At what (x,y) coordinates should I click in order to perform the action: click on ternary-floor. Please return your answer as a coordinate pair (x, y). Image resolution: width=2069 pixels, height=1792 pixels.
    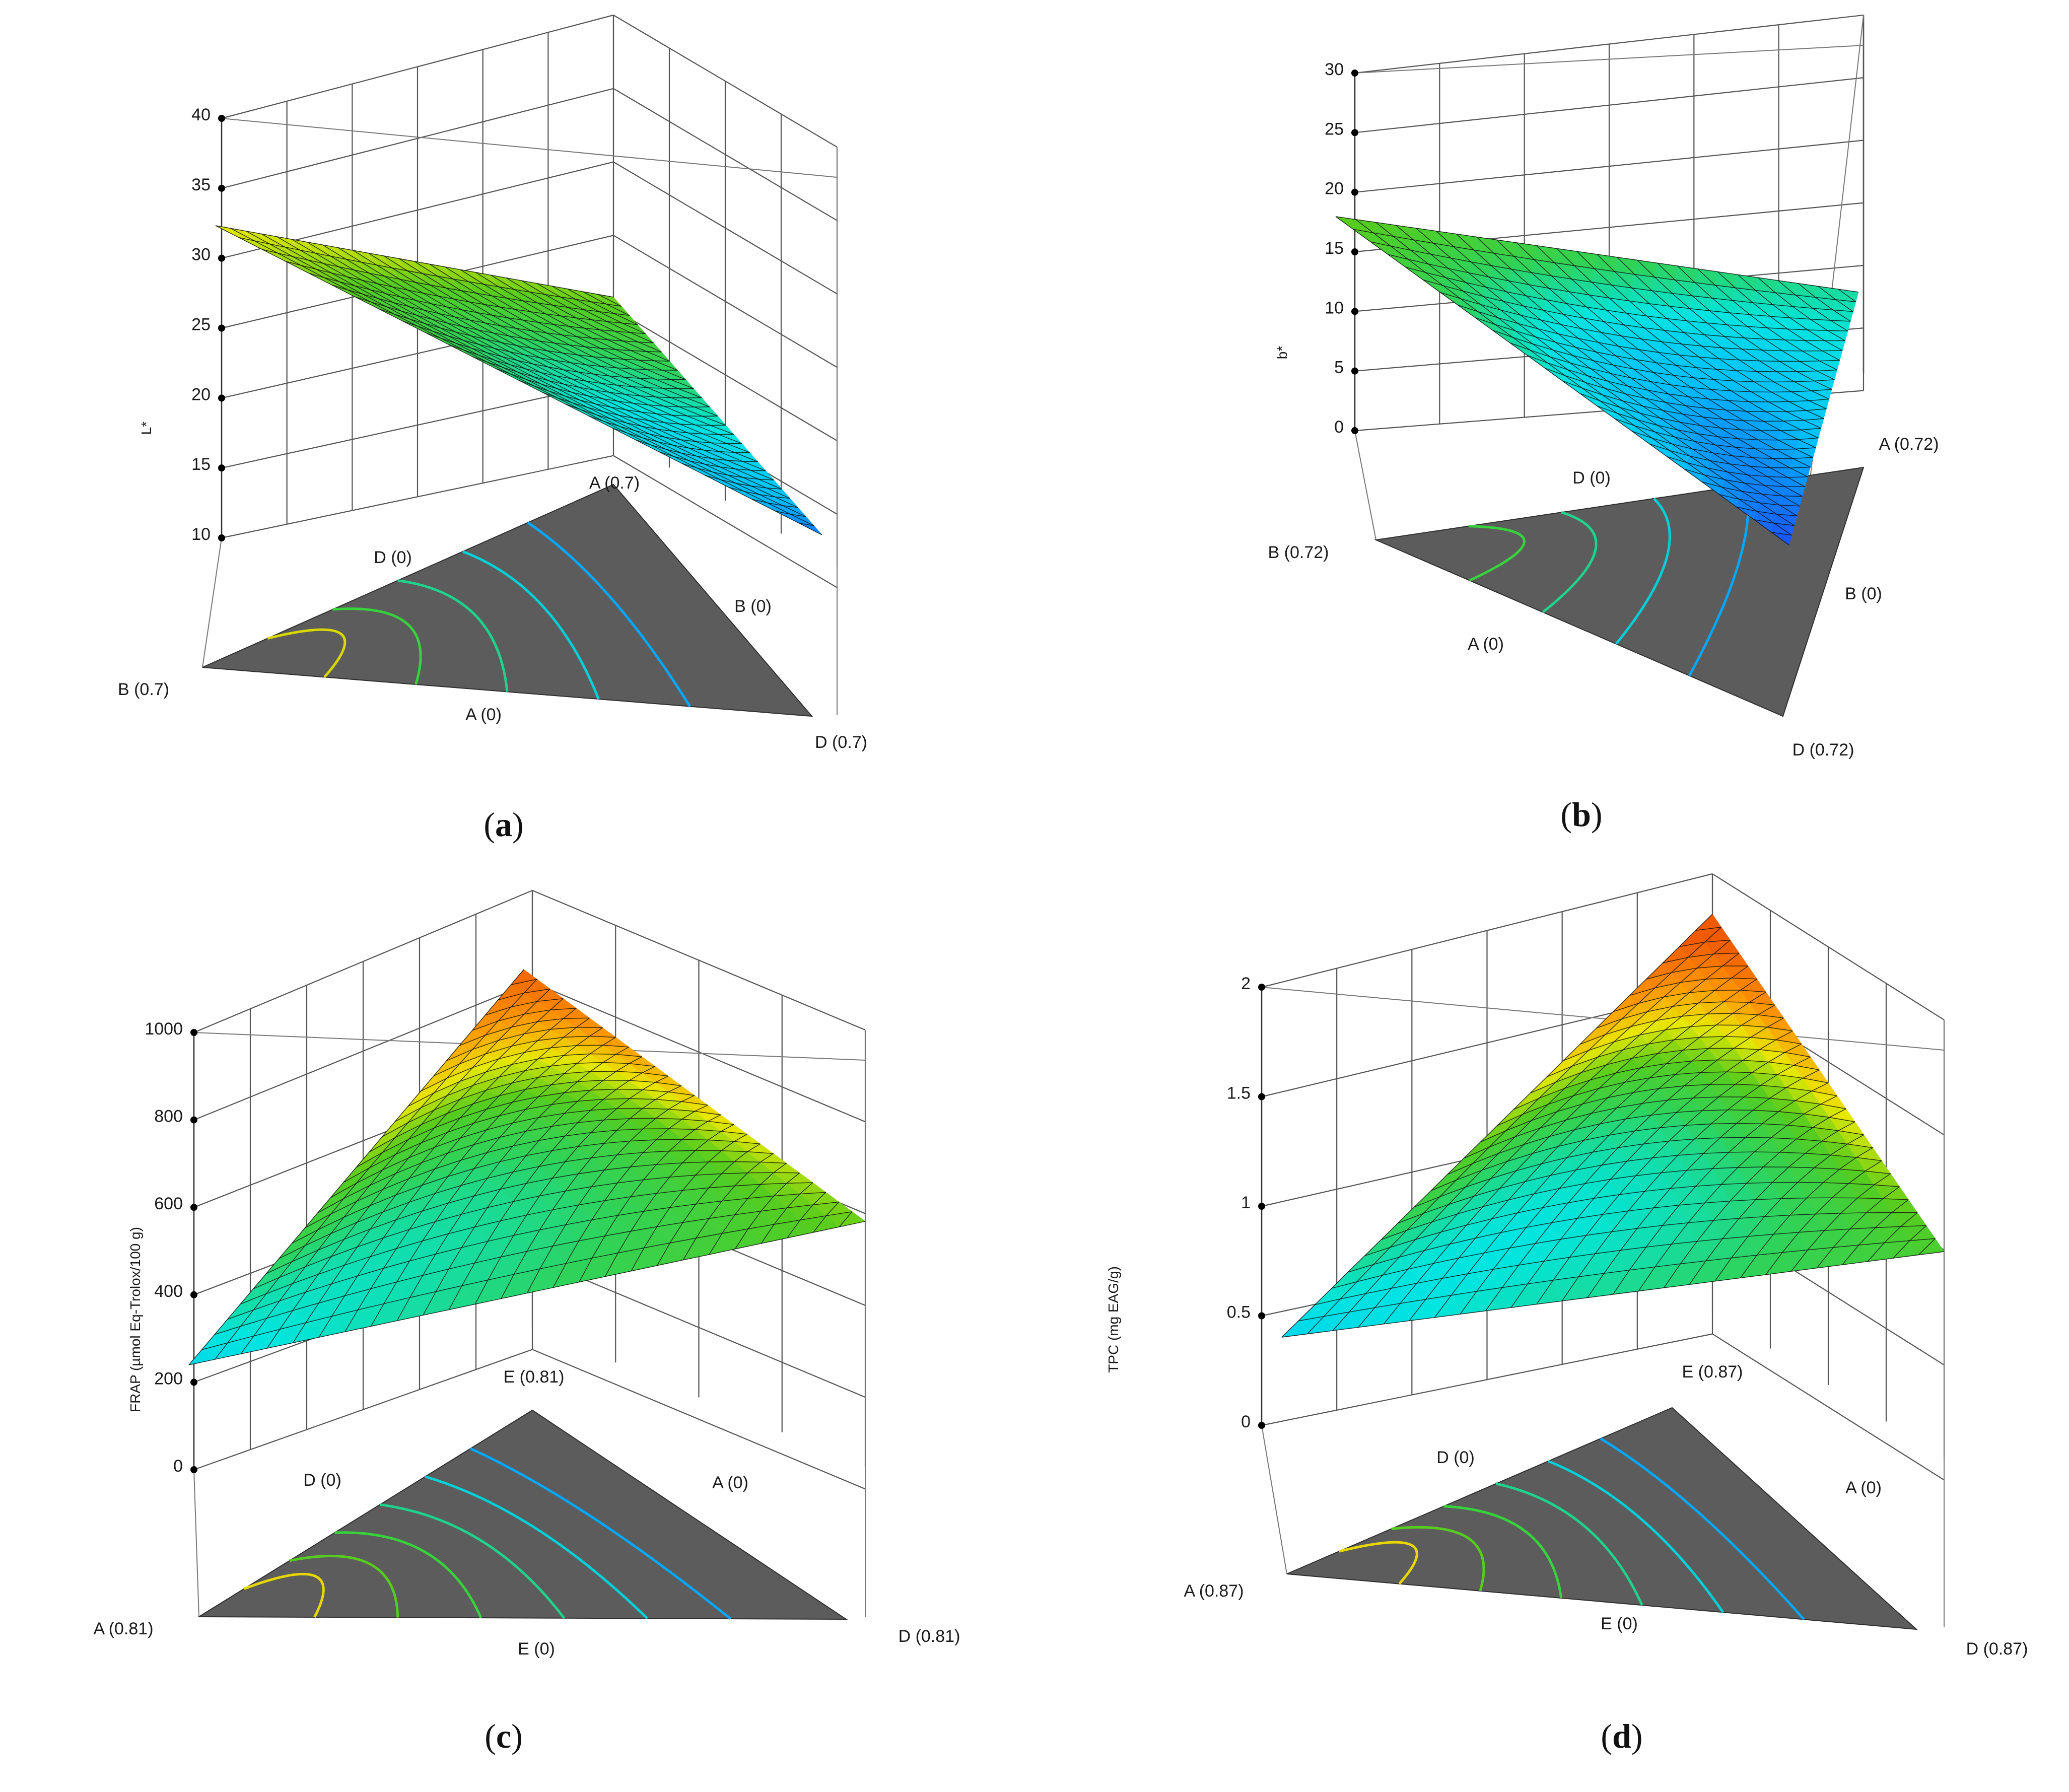
    Looking at the image, I should click on (1620, 591).